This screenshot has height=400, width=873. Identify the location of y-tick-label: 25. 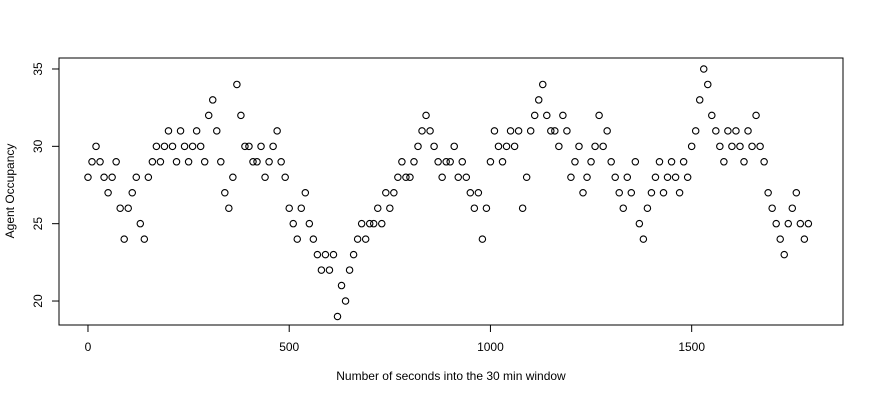
(38, 224).